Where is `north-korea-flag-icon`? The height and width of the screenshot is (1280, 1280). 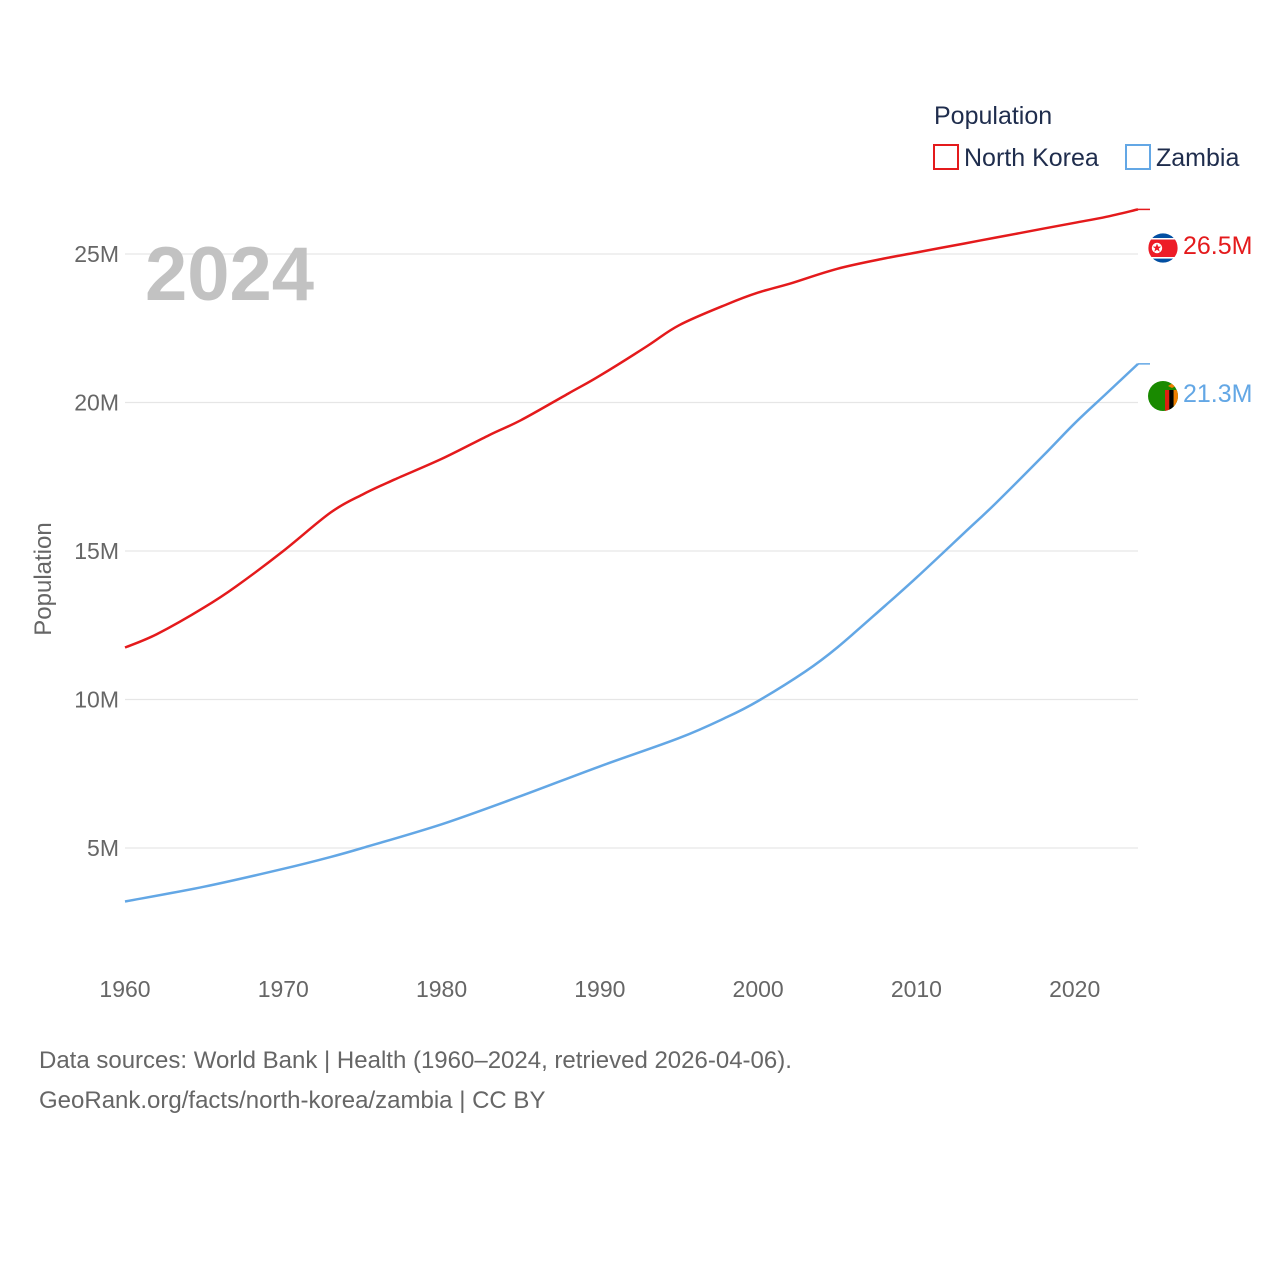
north-korea-flag-icon is located at coordinates (1163, 248).